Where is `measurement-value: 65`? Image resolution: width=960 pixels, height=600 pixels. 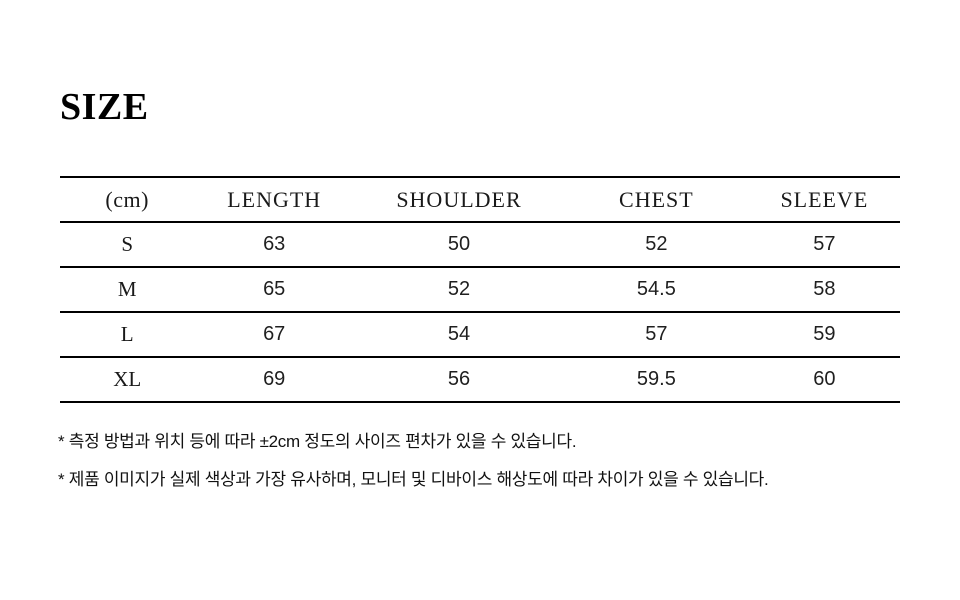
measurement-value: 65 is located at coordinates (274, 289).